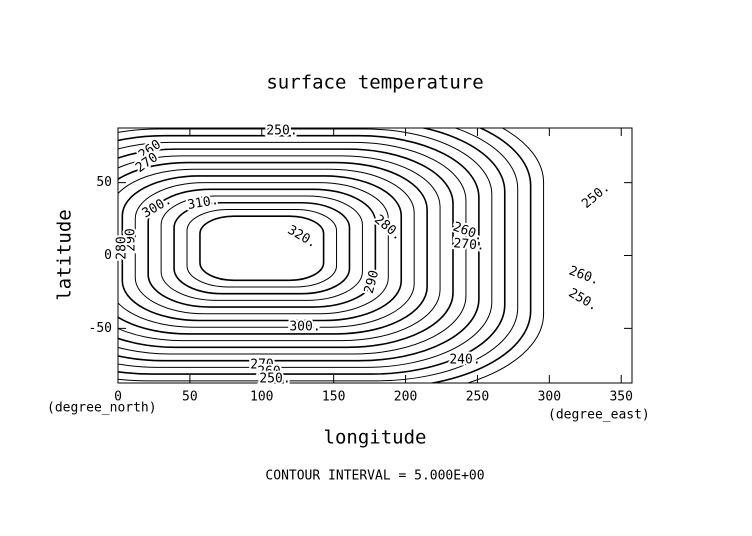  Describe the element at coordinates (549, 397) in the screenshot. I see `x-tick-label: 300` at that location.